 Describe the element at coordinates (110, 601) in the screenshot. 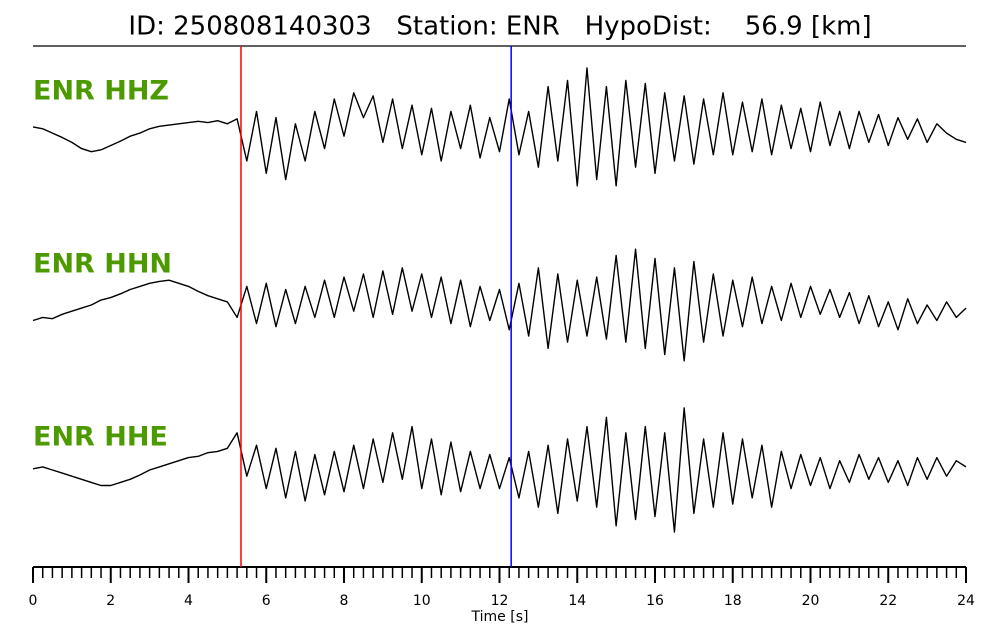

I see `x-tick-label: 2` at that location.